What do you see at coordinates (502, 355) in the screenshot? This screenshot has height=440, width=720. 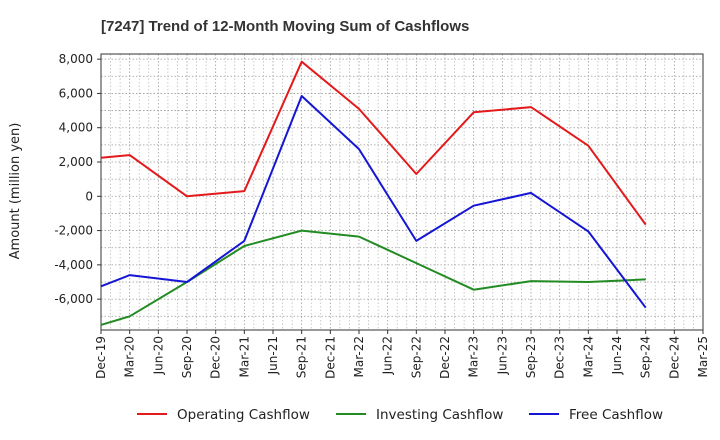 I see `x-tick-label: Jun-23` at bounding box center [502, 355].